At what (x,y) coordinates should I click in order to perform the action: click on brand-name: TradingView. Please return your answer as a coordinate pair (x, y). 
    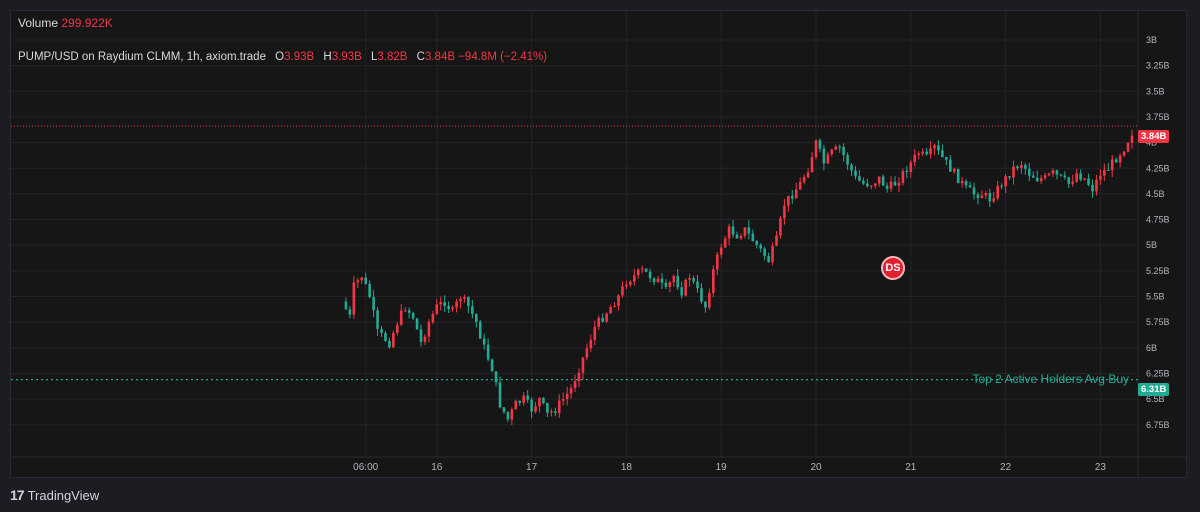
    Looking at the image, I should click on (63, 495).